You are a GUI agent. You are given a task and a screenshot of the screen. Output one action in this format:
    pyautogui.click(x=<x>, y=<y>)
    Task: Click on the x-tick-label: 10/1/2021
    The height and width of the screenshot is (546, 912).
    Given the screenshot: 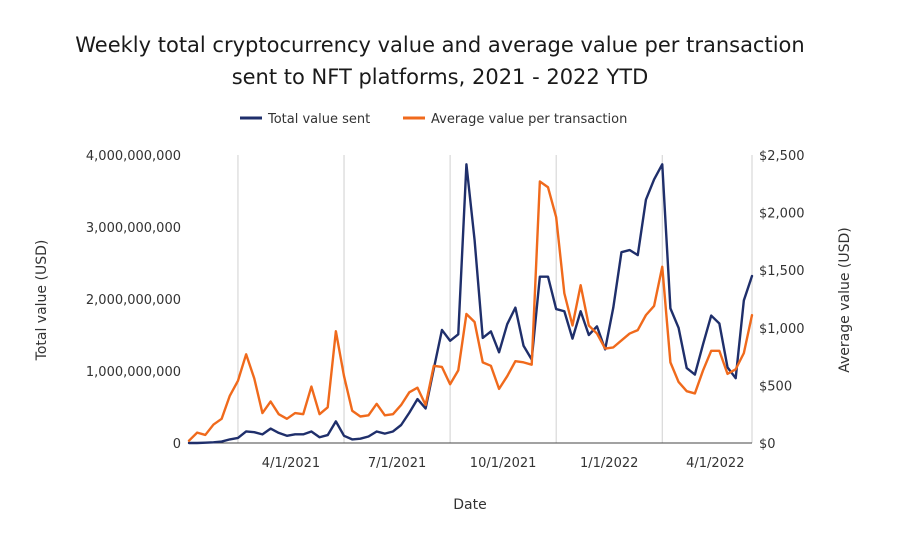 What is the action you would take?
    pyautogui.click(x=503, y=463)
    